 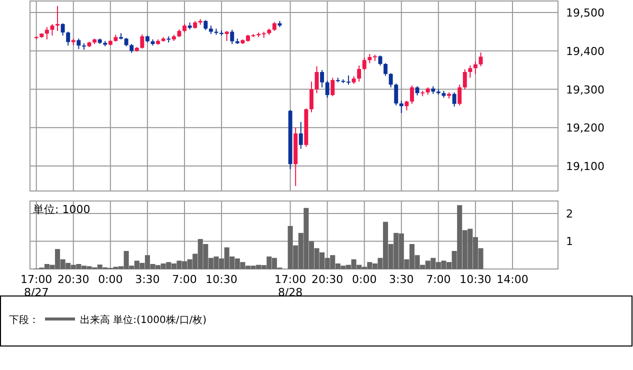 I want to click on y-tick-label: 19,100, so click(x=585, y=167).